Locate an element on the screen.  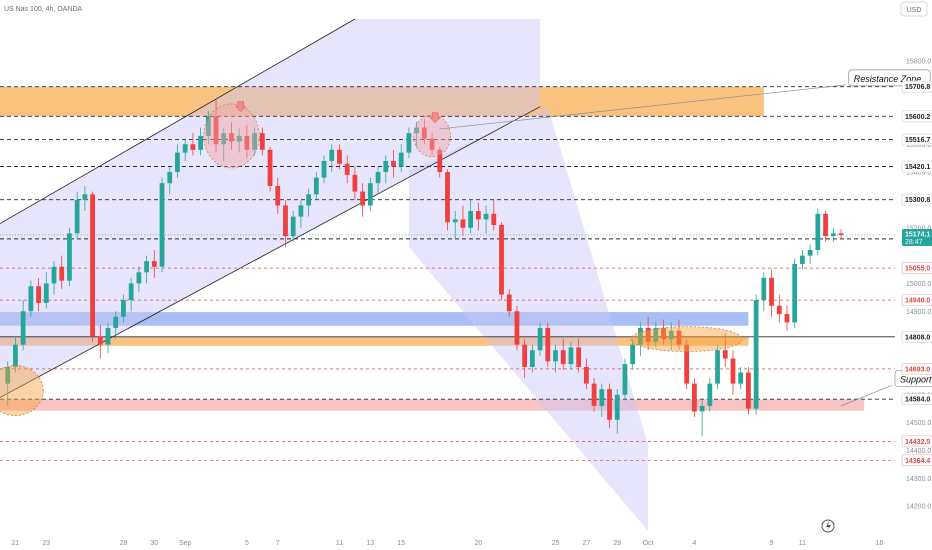
current-price-badge is located at coordinates (917, 237).